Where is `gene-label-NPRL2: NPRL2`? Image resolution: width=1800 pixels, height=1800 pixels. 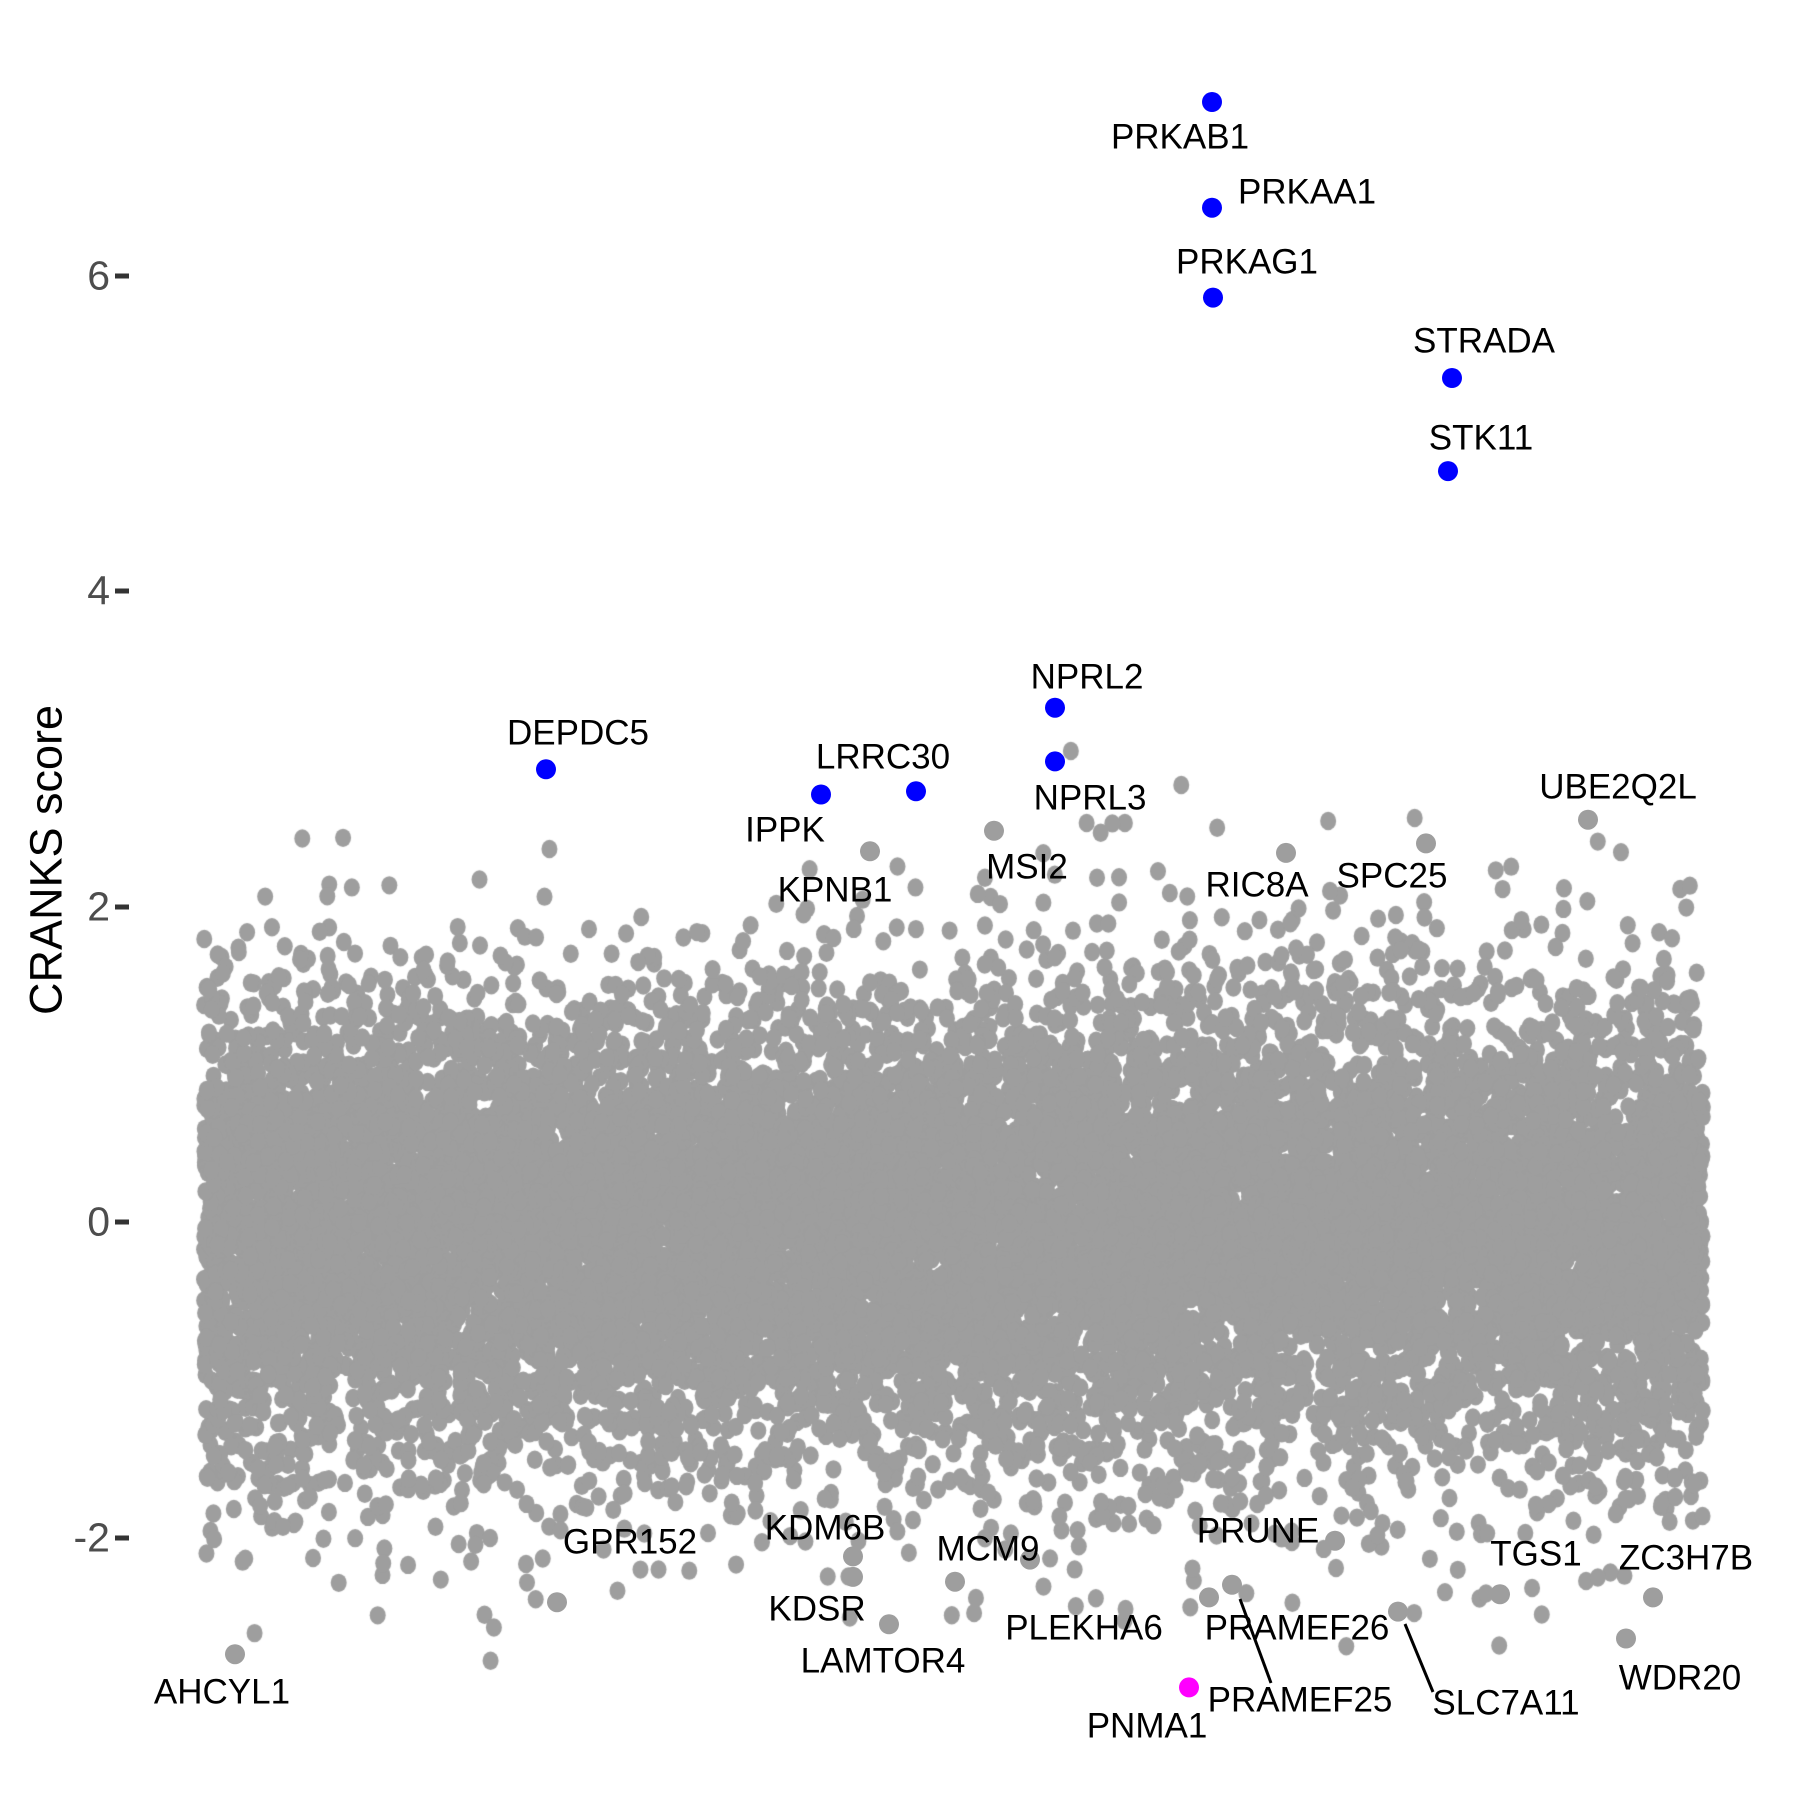 gene-label-NPRL2: NPRL2 is located at coordinates (1087, 677).